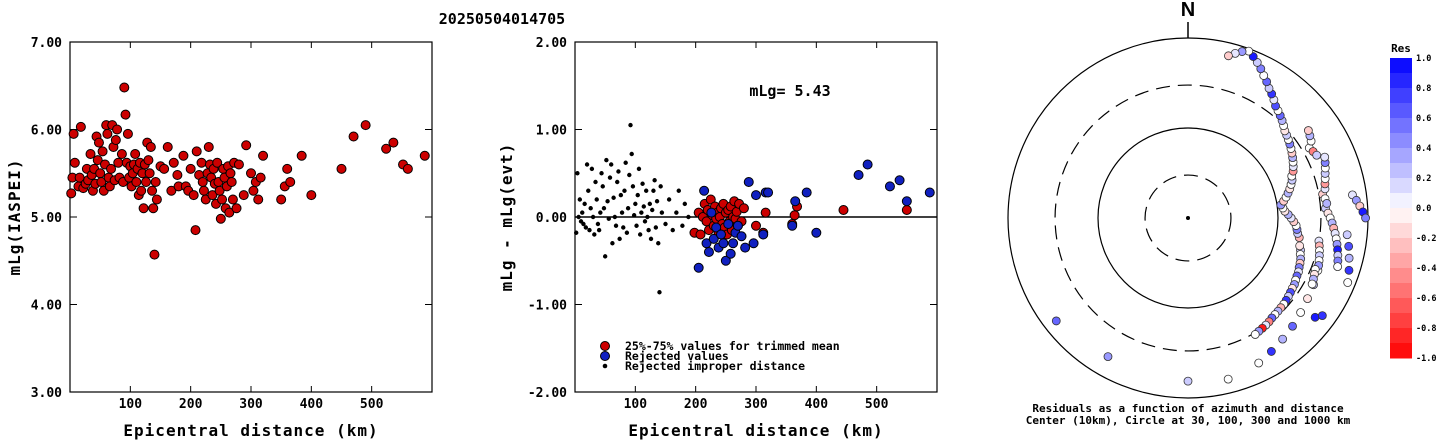 The height and width of the screenshot is (441, 1437). What do you see at coordinates (732, 346) in the screenshot?
I see `legend-label-trimmed: 25%-75% values for trimmed mean` at bounding box center [732, 346].